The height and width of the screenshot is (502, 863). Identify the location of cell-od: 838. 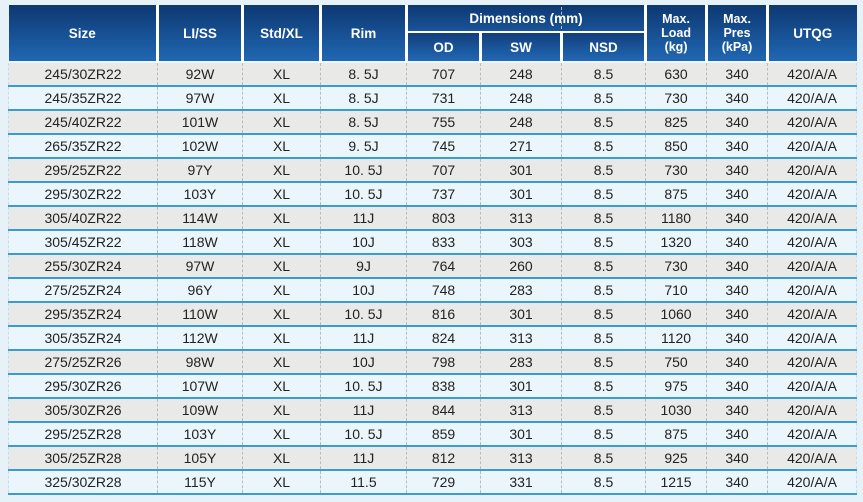
(443, 386).